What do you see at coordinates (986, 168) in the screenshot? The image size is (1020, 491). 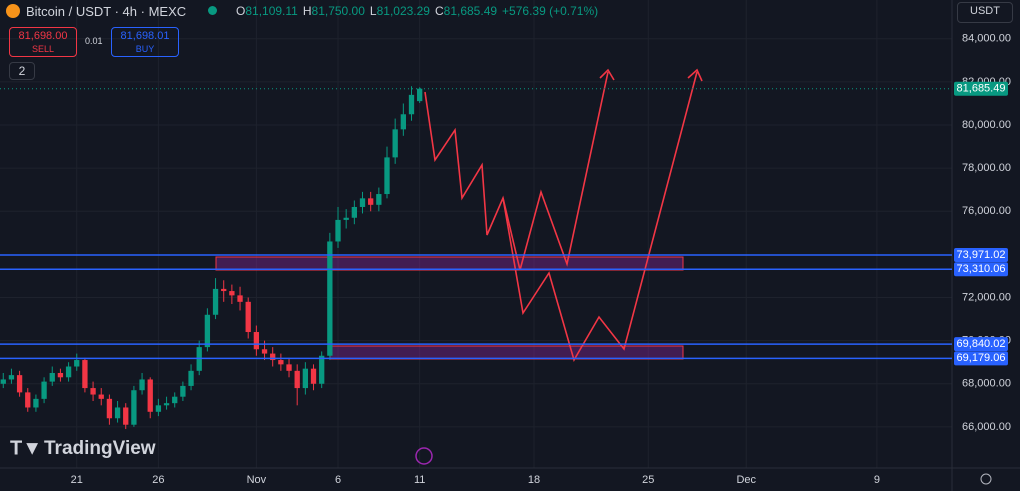 I see `y-tick-label: 78,000.00` at bounding box center [986, 168].